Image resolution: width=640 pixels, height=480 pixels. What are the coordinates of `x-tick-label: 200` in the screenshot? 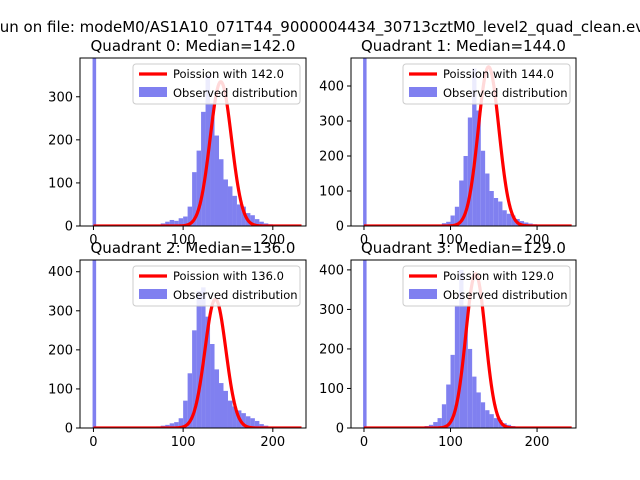 It's located at (272, 442).